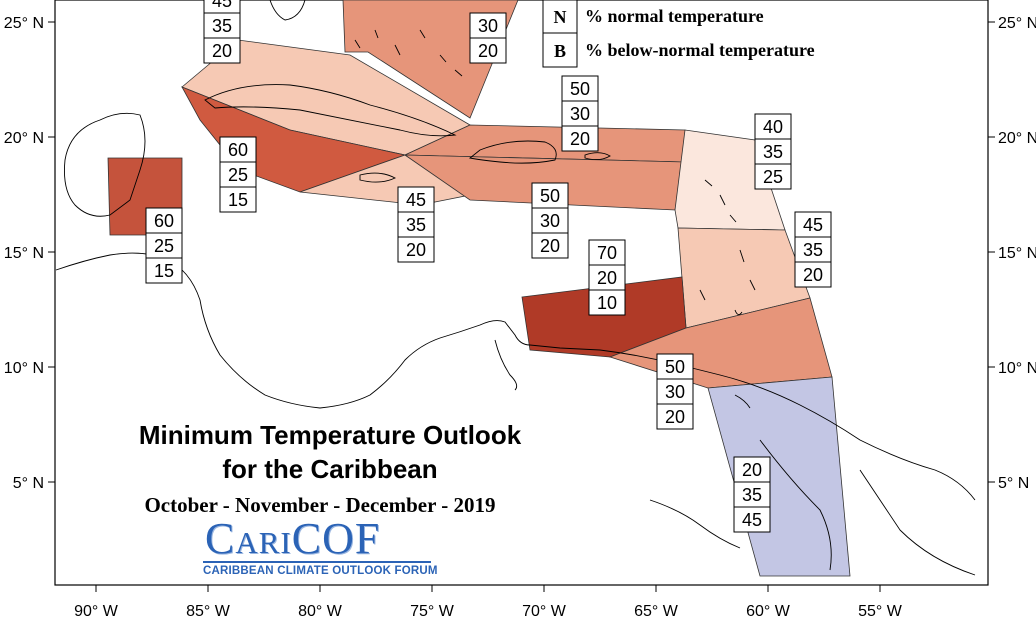  What do you see at coordinates (208, 611) in the screenshot?
I see `x-tick-label: 85° W` at bounding box center [208, 611].